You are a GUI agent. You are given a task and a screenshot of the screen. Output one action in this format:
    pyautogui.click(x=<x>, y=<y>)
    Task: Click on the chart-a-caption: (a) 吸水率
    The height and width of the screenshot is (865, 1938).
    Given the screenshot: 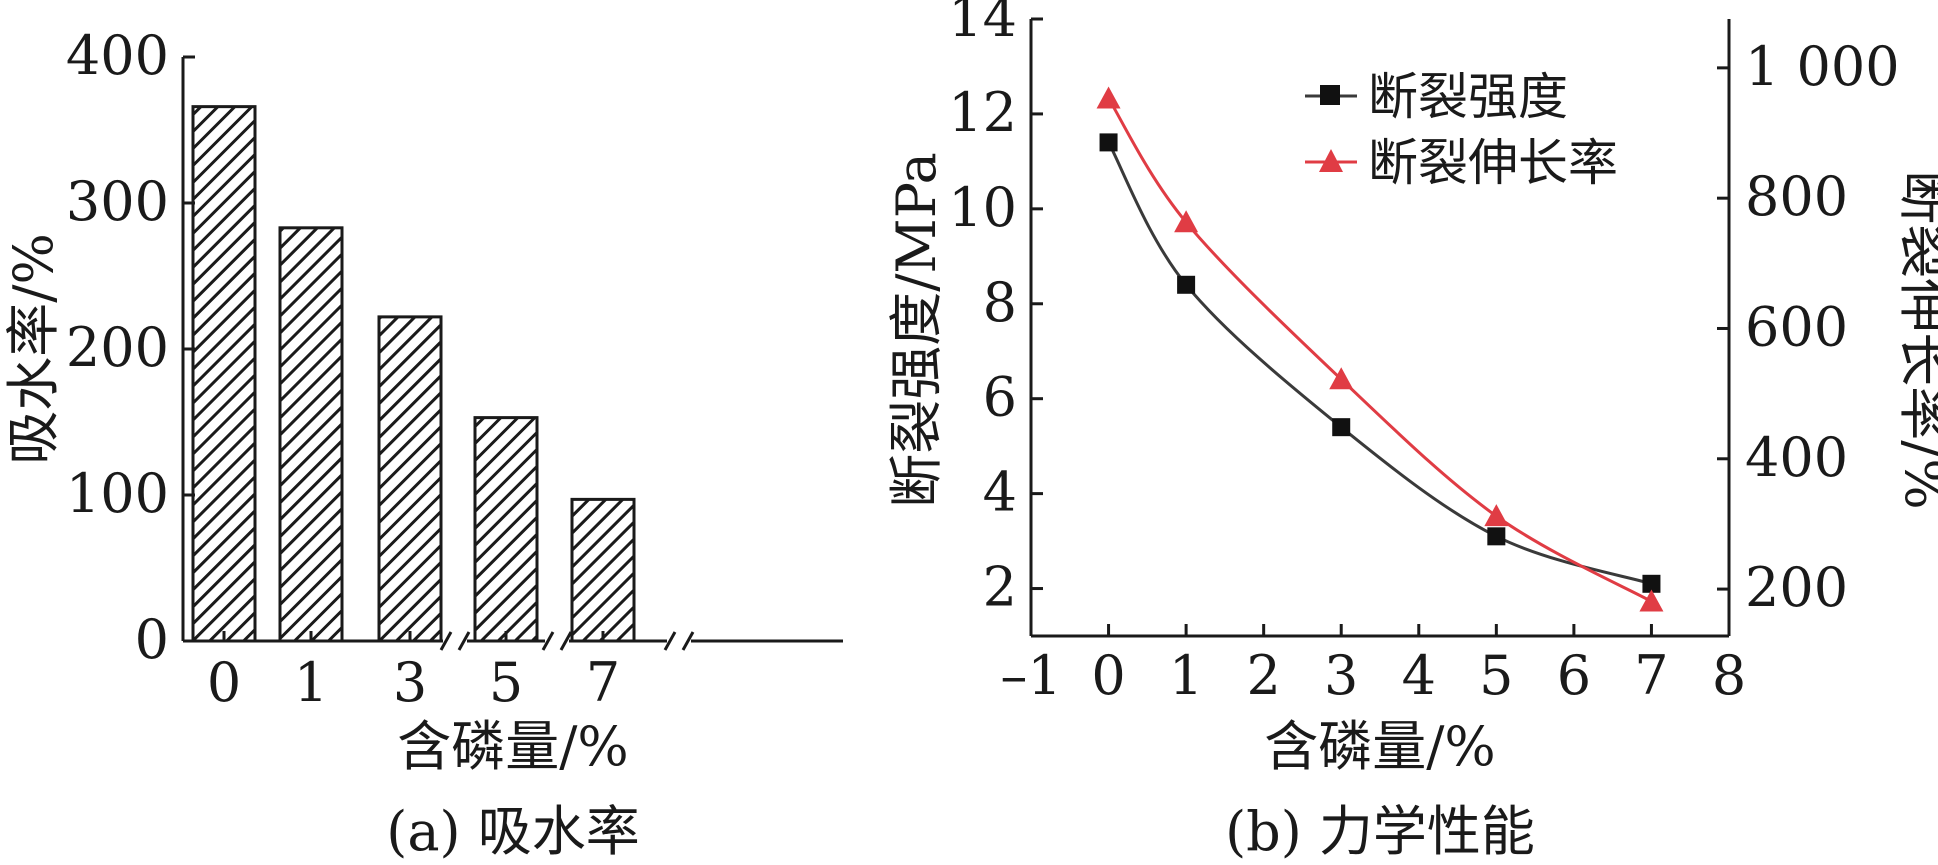 What is the action you would take?
    pyautogui.click(x=513, y=831)
    